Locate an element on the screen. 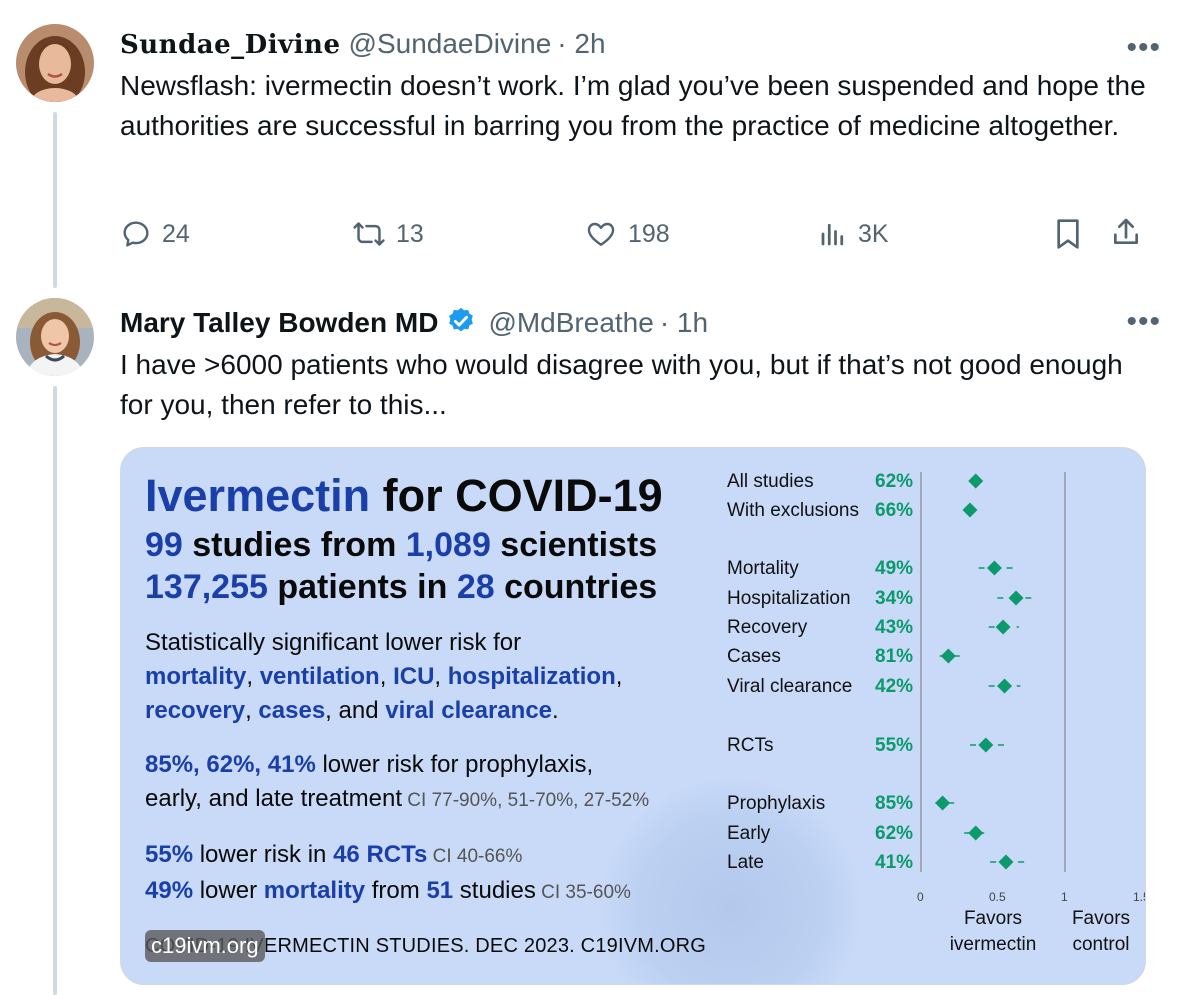  x-tick-label: 1 is located at coordinates (1064, 897).